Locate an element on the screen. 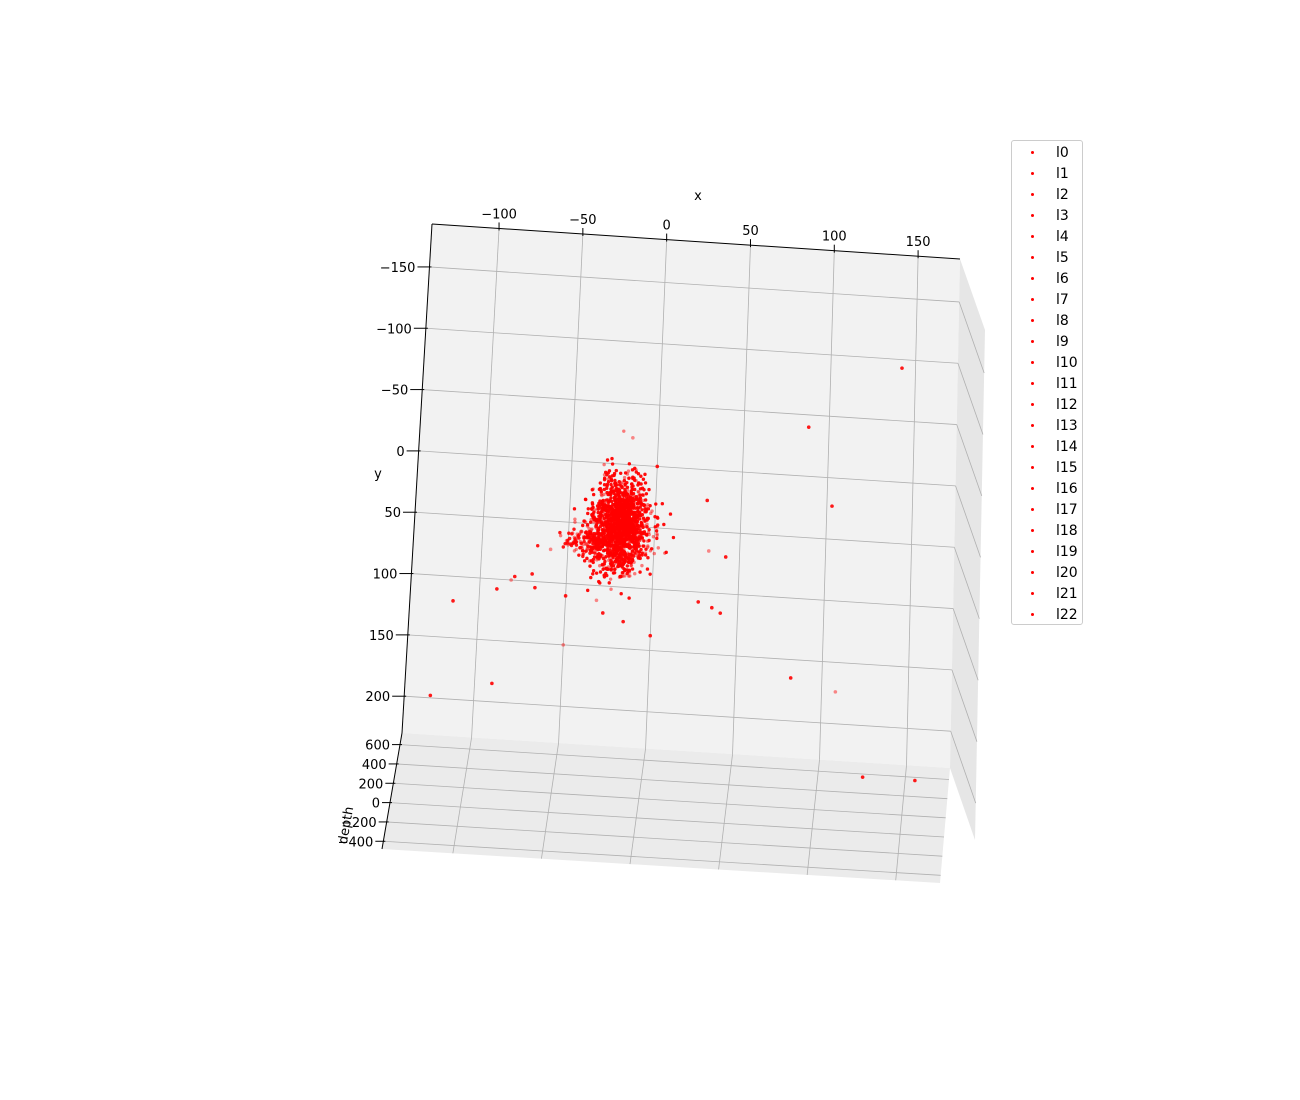 This screenshot has height=1100, width=1300. legend-label: l5 is located at coordinates (1062, 258).